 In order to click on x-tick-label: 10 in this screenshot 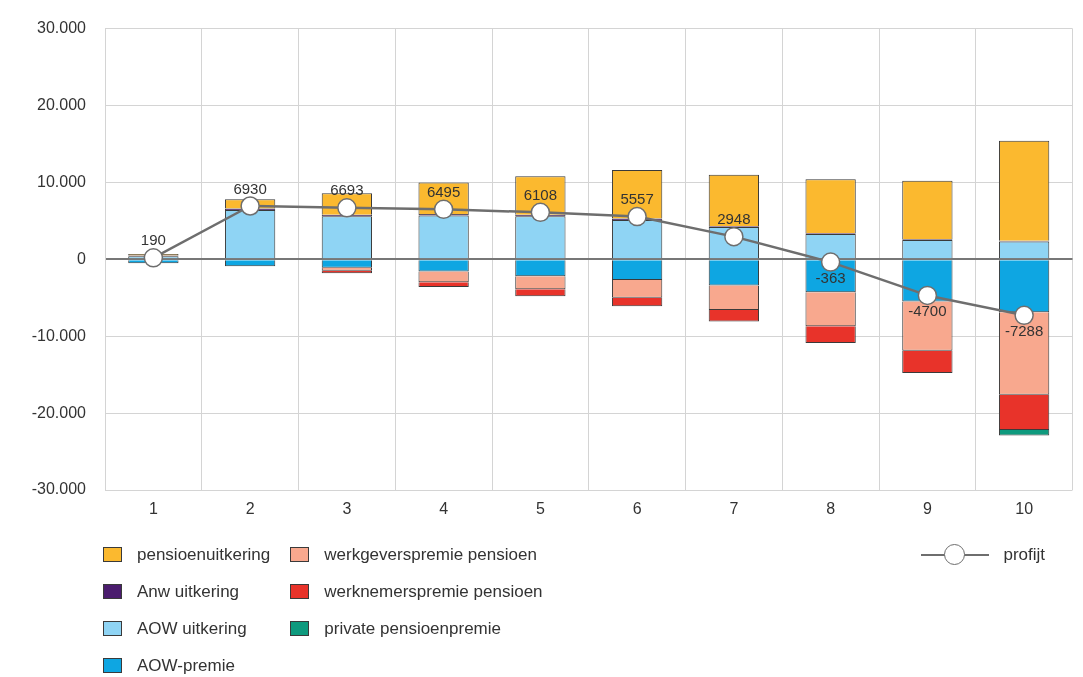, I will do `click(1024, 509)`.